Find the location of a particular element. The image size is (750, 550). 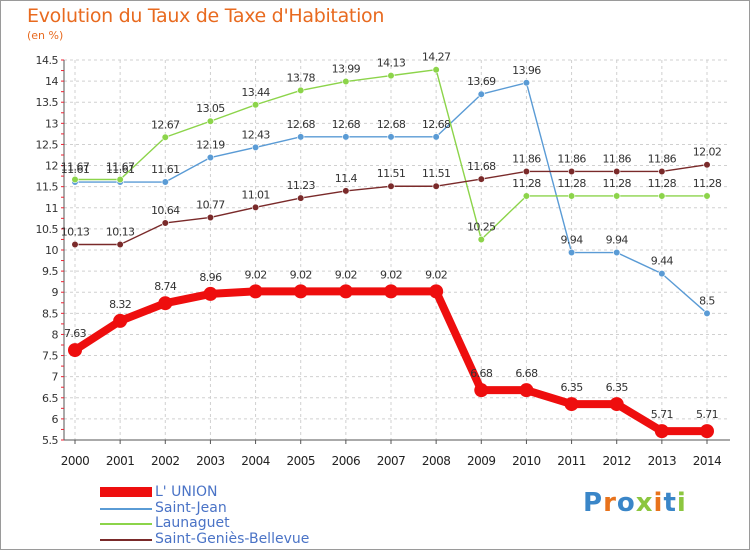

legend-label-saint-jean: Saint-Jean is located at coordinates (191, 507).